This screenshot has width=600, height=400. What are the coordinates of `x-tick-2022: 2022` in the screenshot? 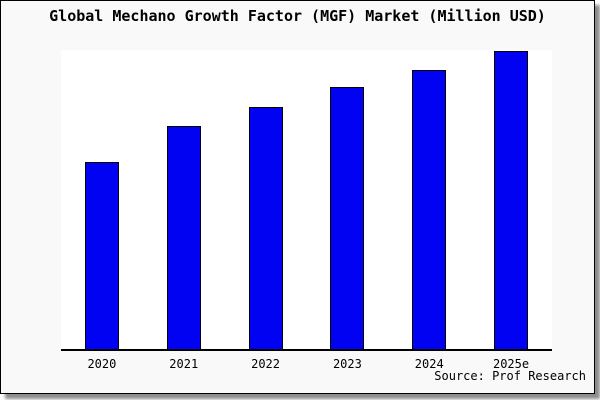 It's located at (266, 364).